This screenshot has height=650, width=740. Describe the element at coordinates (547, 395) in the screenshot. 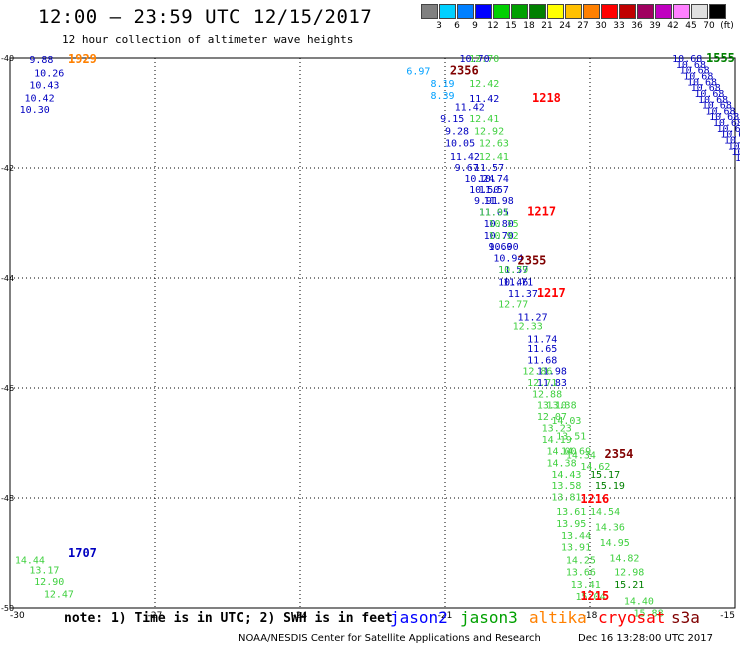

I see `wave-height-label: 12.88` at that location.